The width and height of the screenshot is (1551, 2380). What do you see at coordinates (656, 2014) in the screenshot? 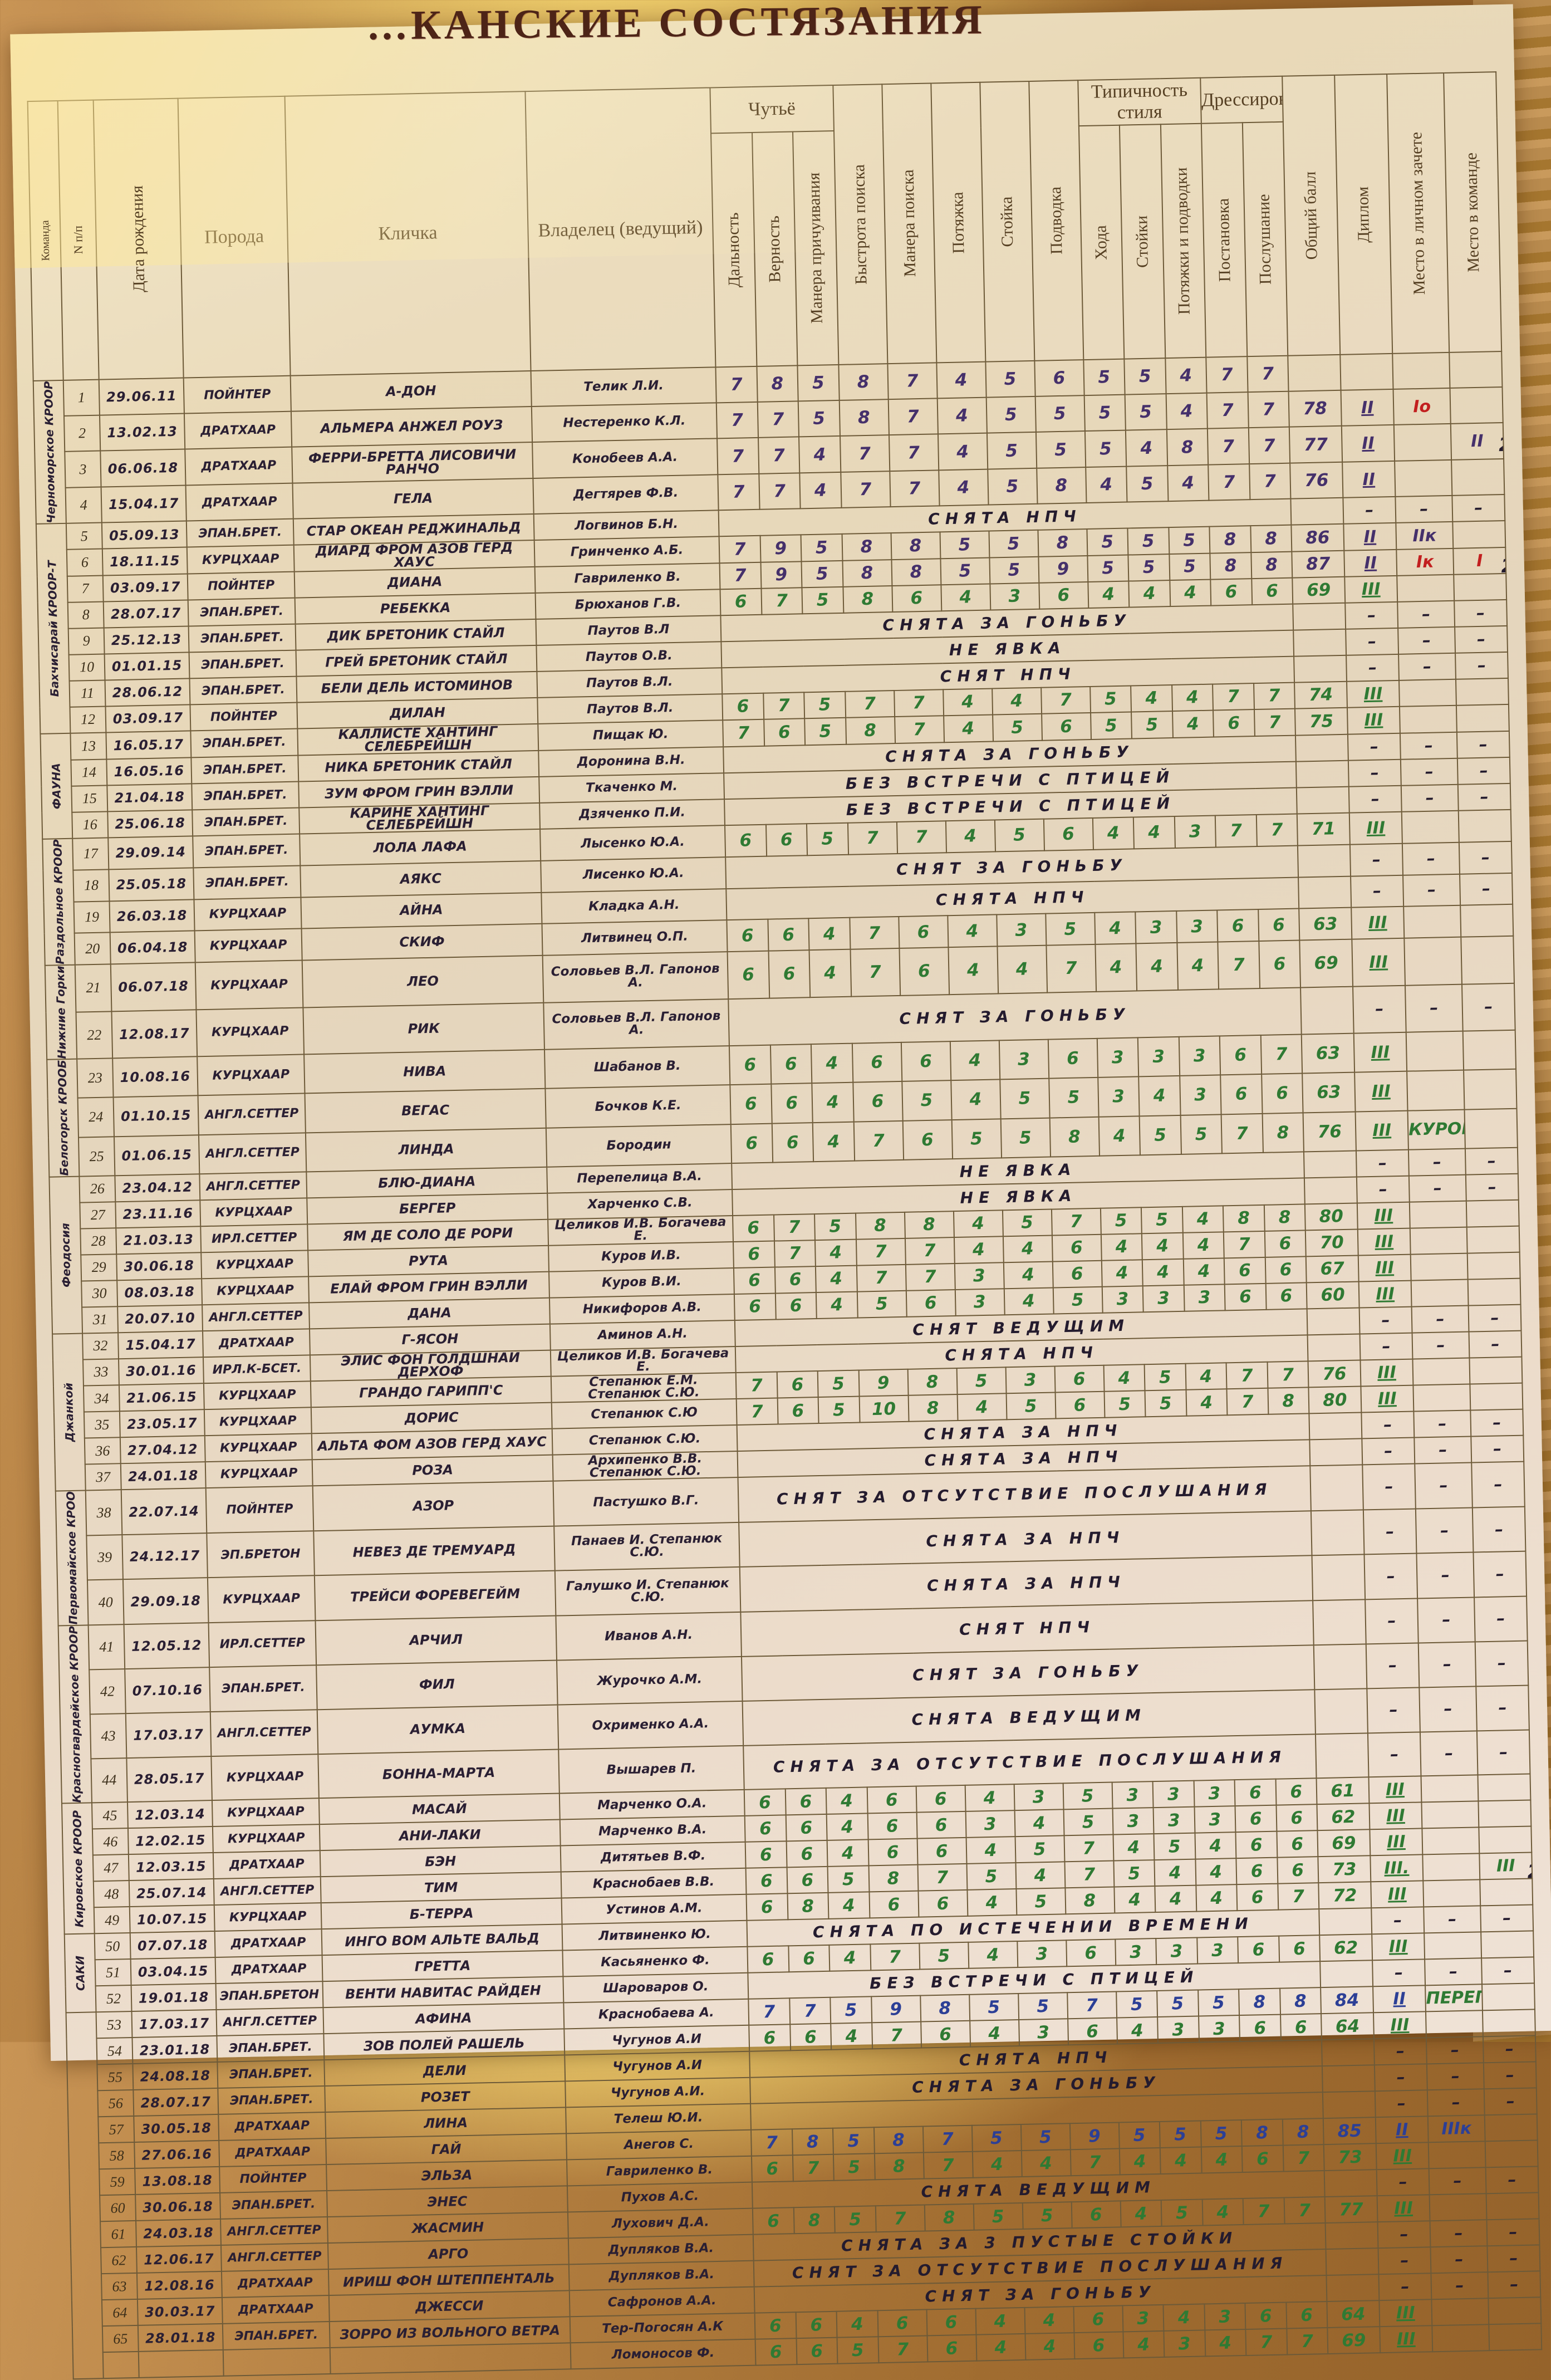
I see `owner: Краснобаева А.` at bounding box center [656, 2014].